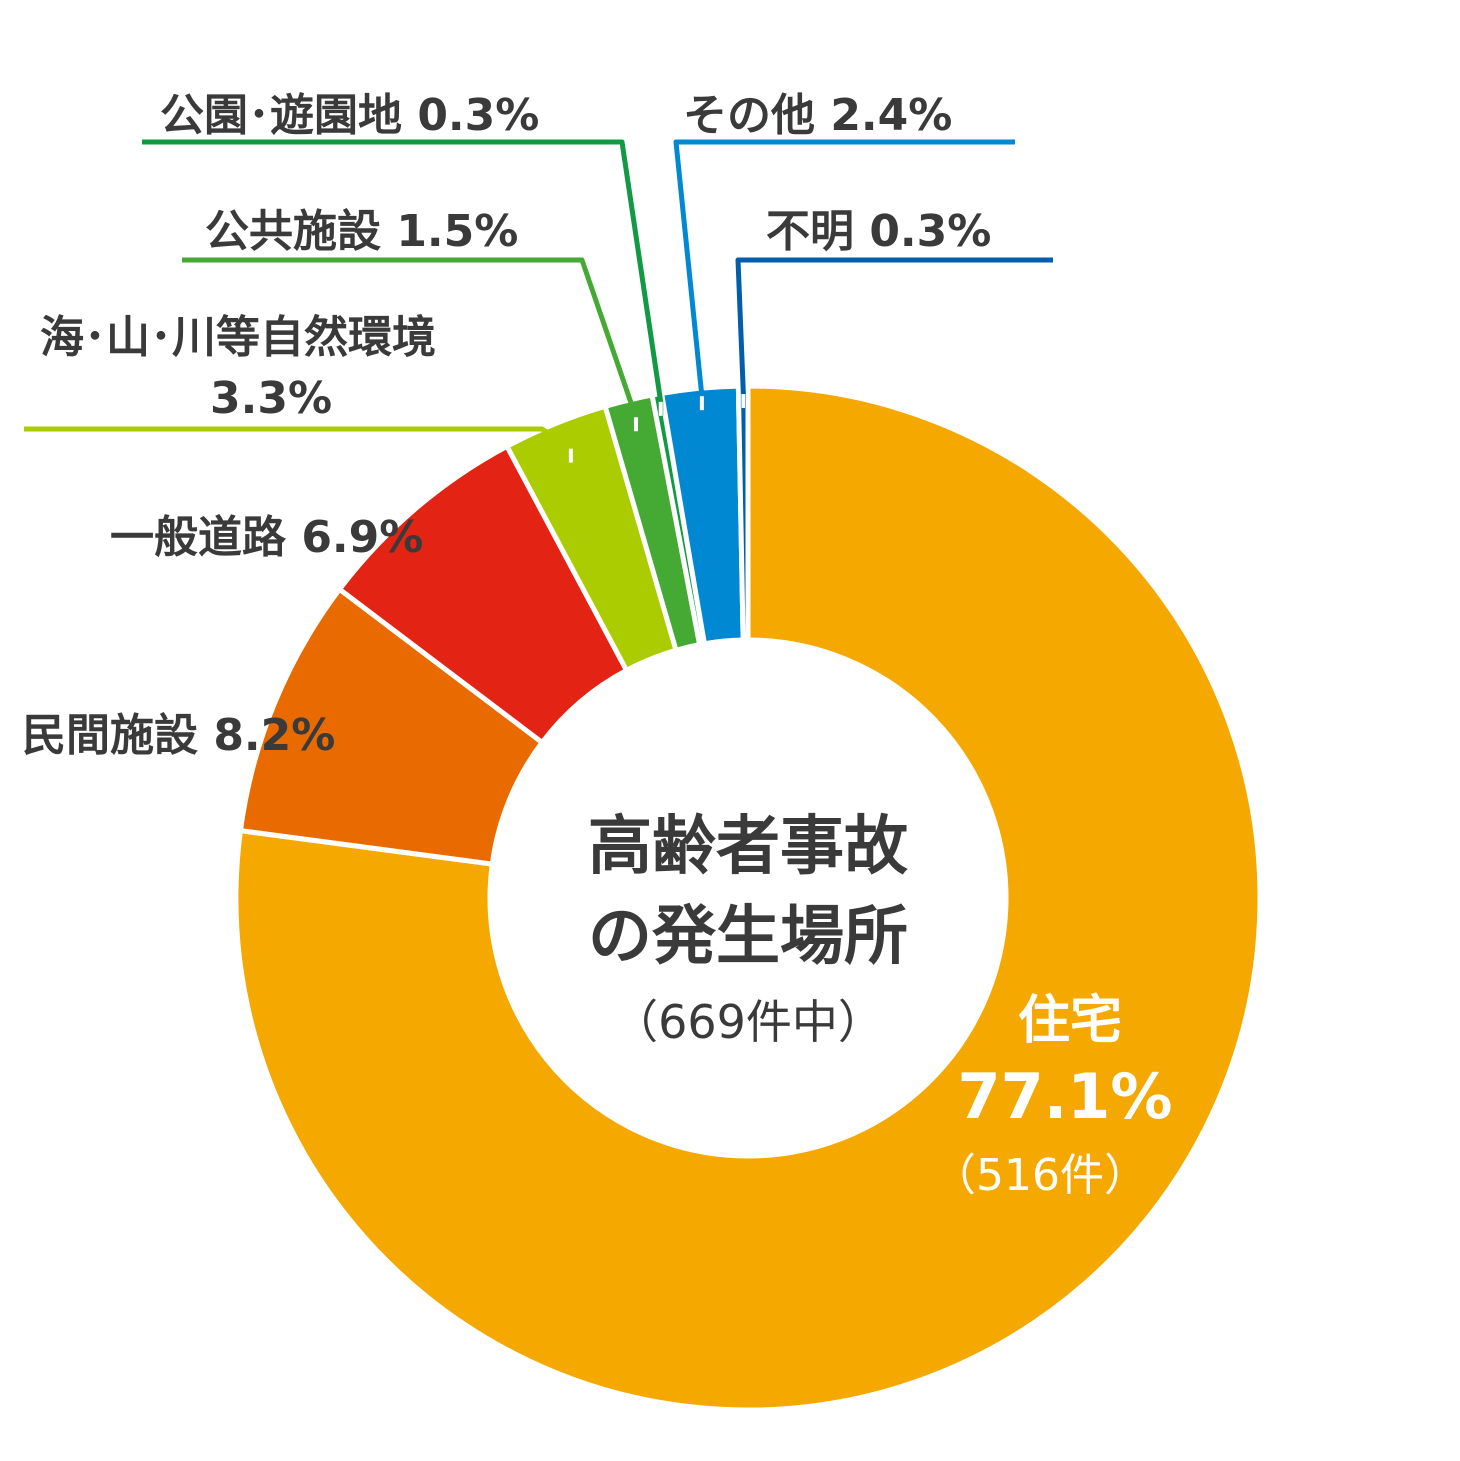 This screenshot has height=1461, width=1460. Describe the element at coordinates (748, 1022) in the screenshot. I see `center-subtitle: （669件中）` at that location.